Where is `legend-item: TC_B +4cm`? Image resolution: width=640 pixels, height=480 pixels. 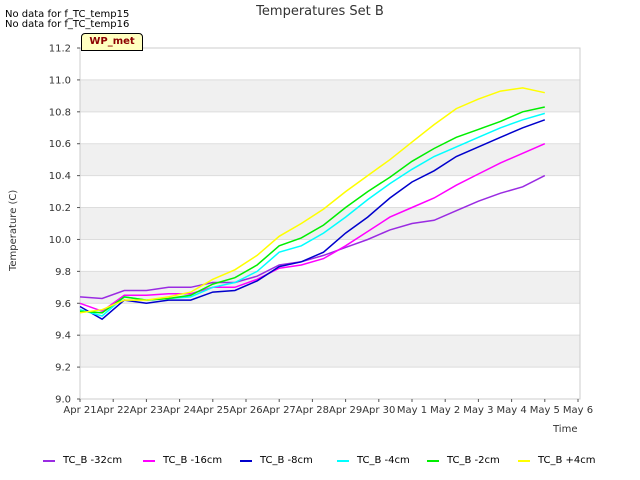 legend-item: TC_B +4cm is located at coordinates (557, 460).